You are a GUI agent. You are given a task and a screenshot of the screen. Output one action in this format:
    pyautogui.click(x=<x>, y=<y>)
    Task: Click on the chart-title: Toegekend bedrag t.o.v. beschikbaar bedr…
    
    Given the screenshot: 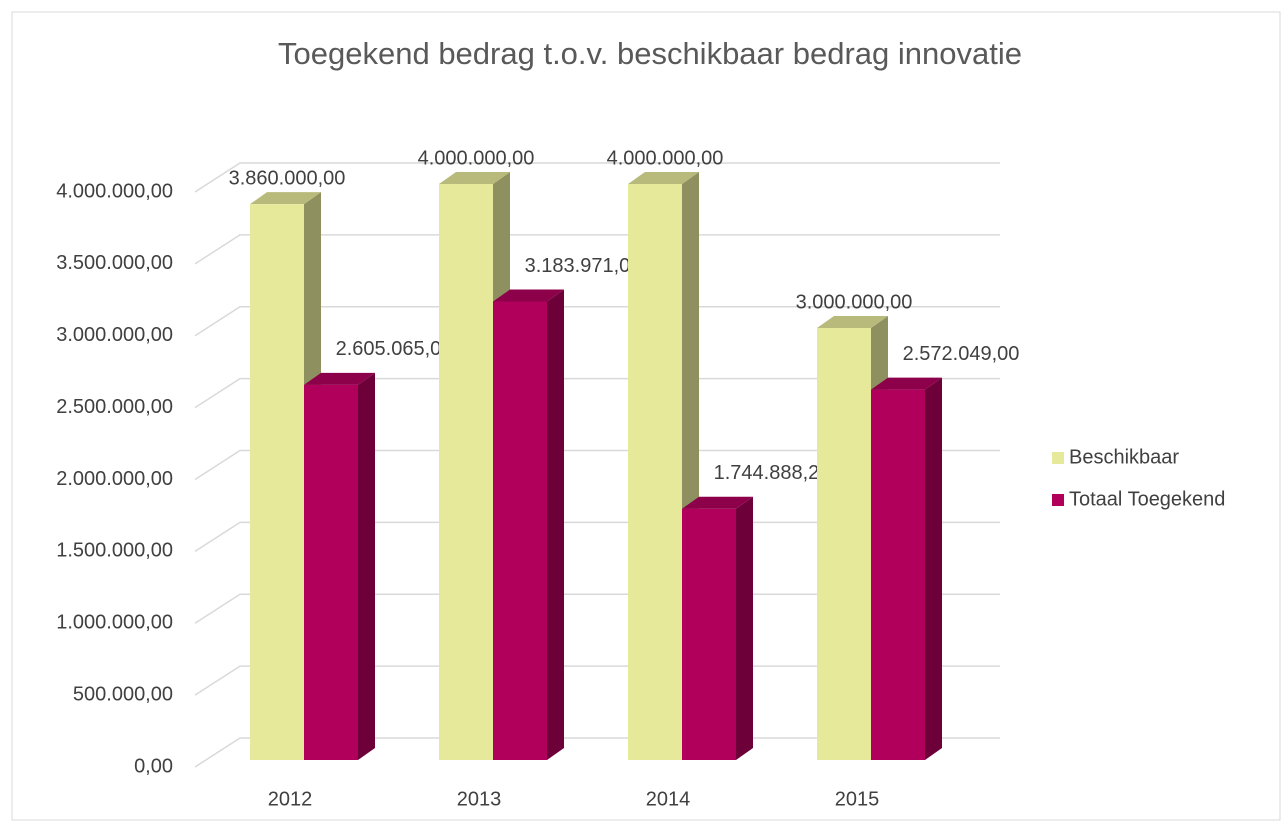 What is the action you would take?
    pyautogui.click(x=650, y=53)
    